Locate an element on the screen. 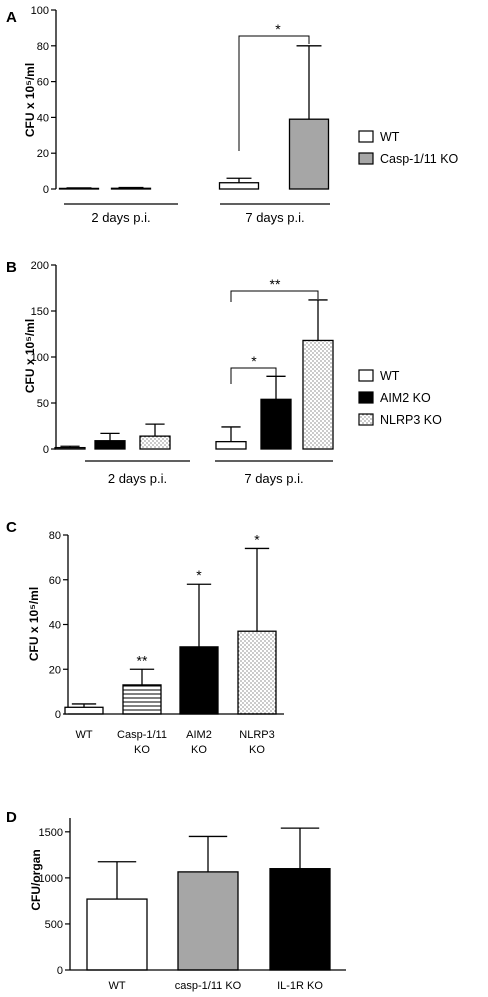  panel-c-x-tick-label: AIM2 is located at coordinates (199, 735).